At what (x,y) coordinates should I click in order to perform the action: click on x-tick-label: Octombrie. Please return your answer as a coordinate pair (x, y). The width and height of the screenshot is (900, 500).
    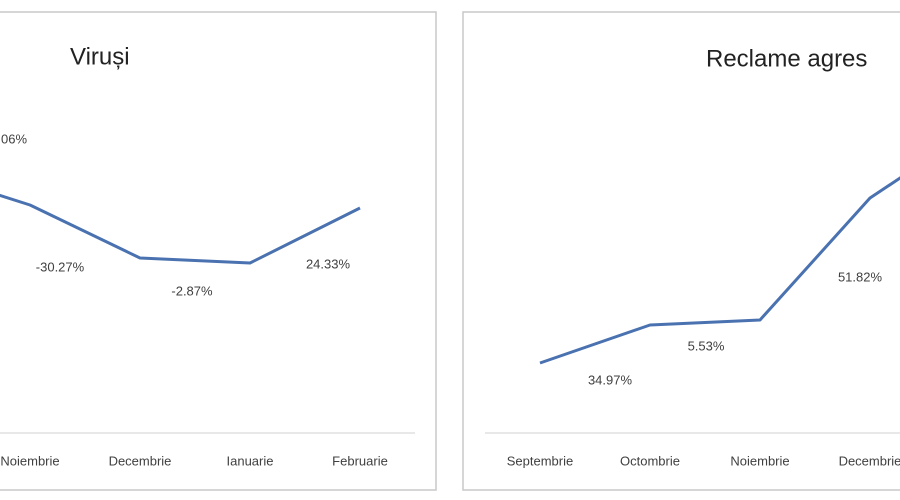
    Looking at the image, I should click on (650, 460).